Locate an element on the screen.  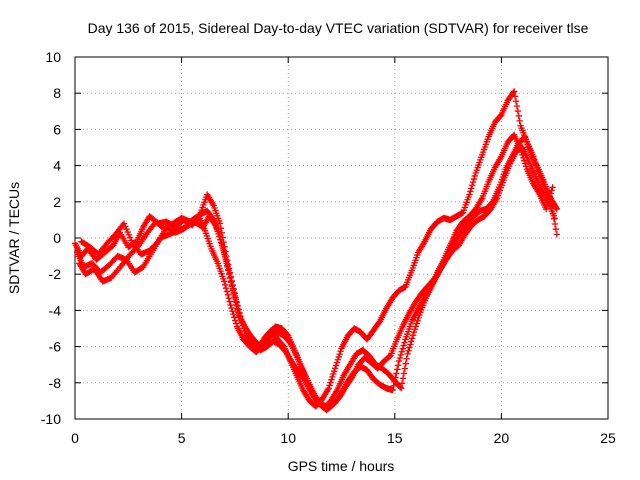
y-tick-label: -4 is located at coordinates (55, 310).